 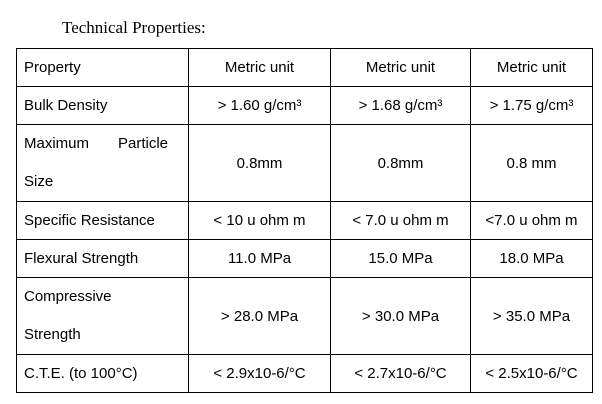 What do you see at coordinates (68, 315) in the screenshot?
I see `cell-text: Compressive Strength` at bounding box center [68, 315].